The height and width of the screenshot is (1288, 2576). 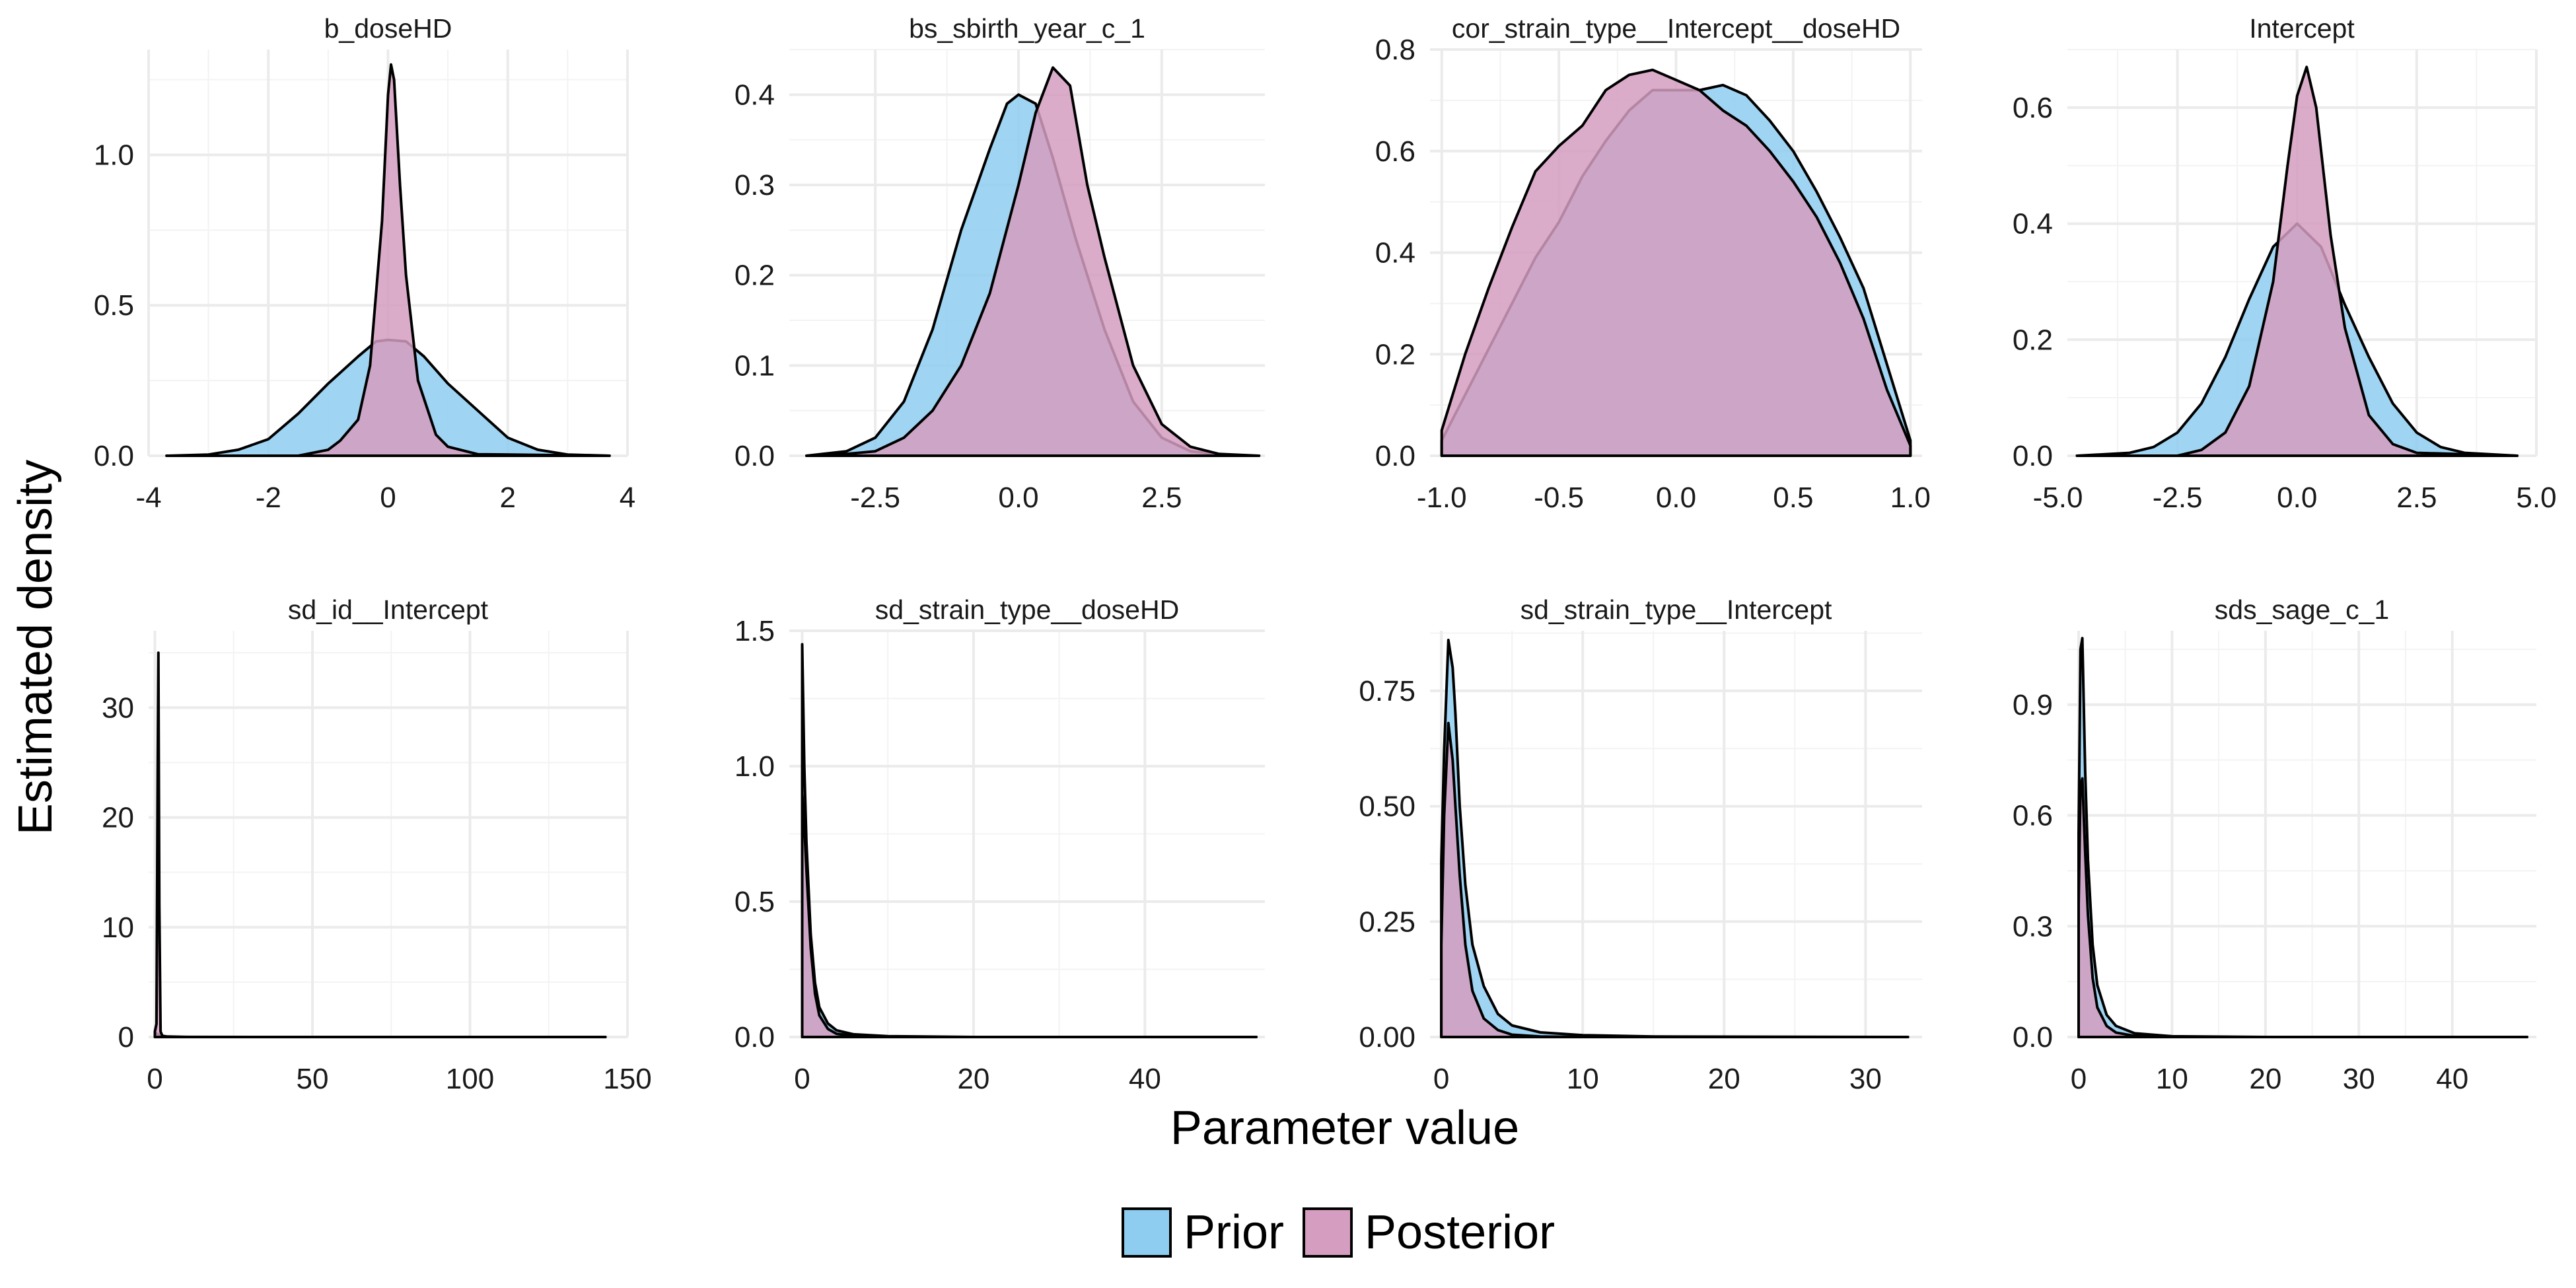 What do you see at coordinates (118, 708) in the screenshot?
I see `y-tick-label: 30` at bounding box center [118, 708].